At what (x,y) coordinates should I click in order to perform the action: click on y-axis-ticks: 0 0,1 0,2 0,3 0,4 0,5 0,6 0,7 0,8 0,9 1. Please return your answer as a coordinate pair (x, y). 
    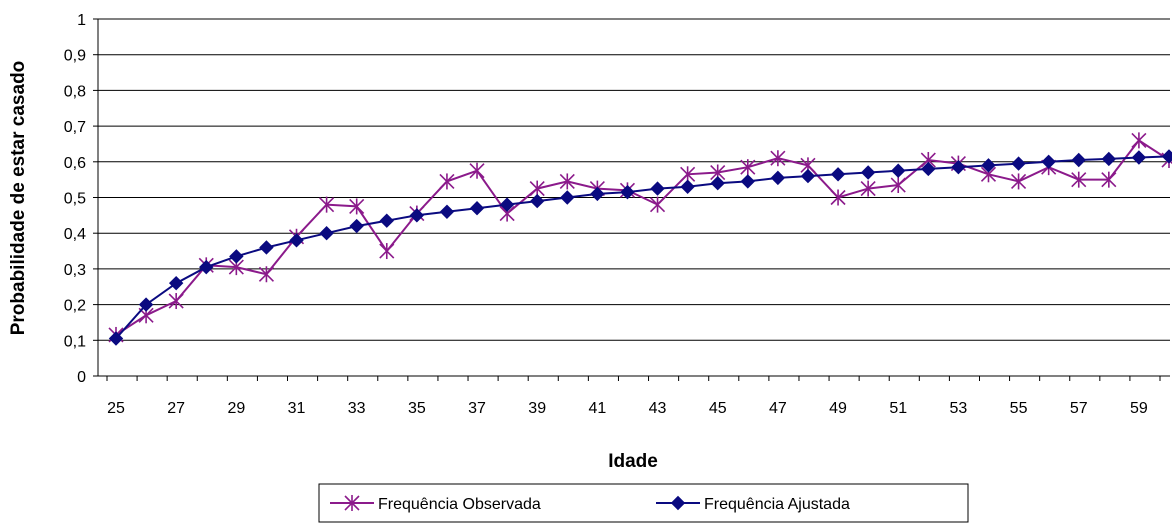
    Looking at the image, I should click on (81, 199).